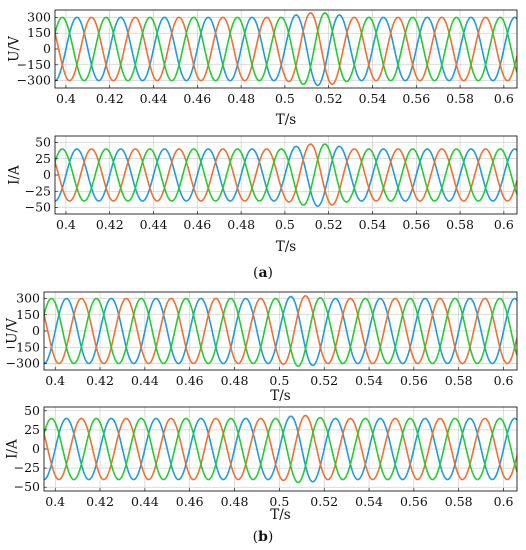 The height and width of the screenshot is (550, 526). What do you see at coordinates (255, 537) in the screenshot?
I see `panel-label-b-open: (` at bounding box center [255, 537].